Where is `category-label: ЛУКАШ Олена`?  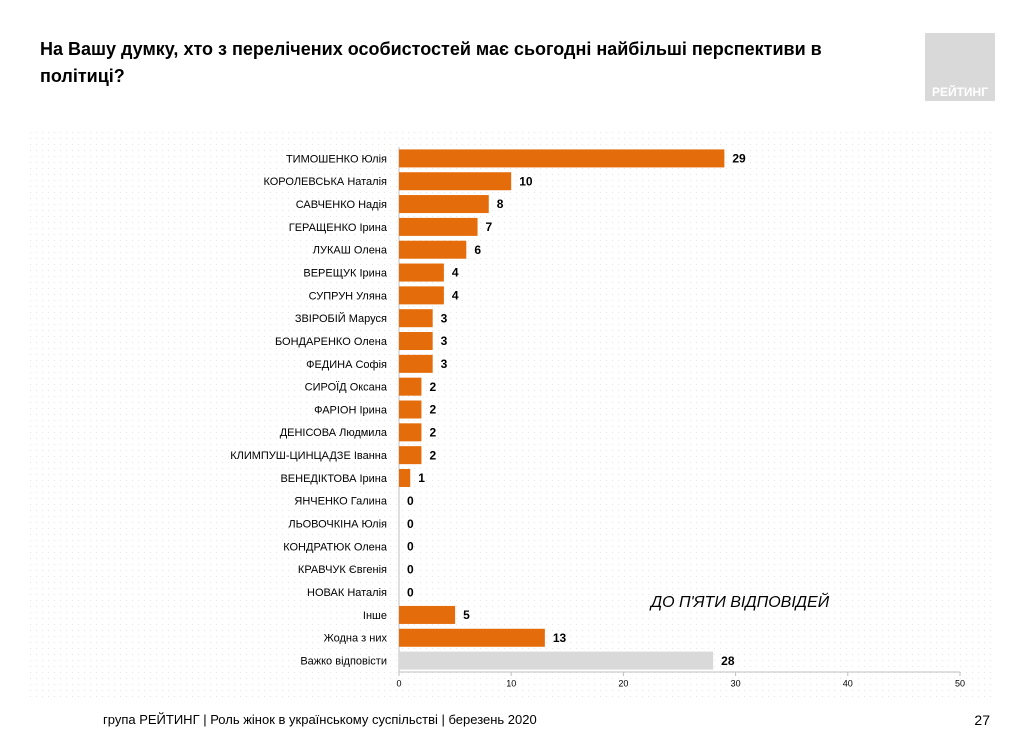 category-label: ЛУКАШ Олена is located at coordinates (350, 251).